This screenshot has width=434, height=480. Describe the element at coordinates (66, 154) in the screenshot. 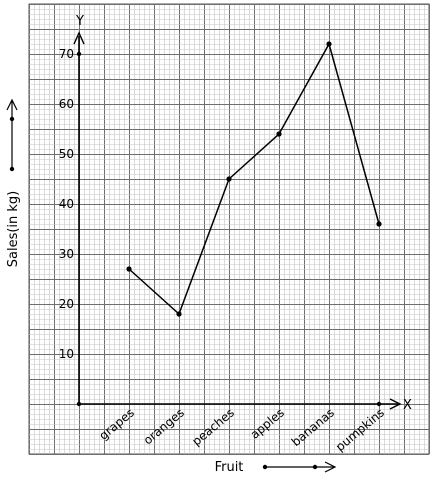

I see `y-tick-label: 50` at that location.